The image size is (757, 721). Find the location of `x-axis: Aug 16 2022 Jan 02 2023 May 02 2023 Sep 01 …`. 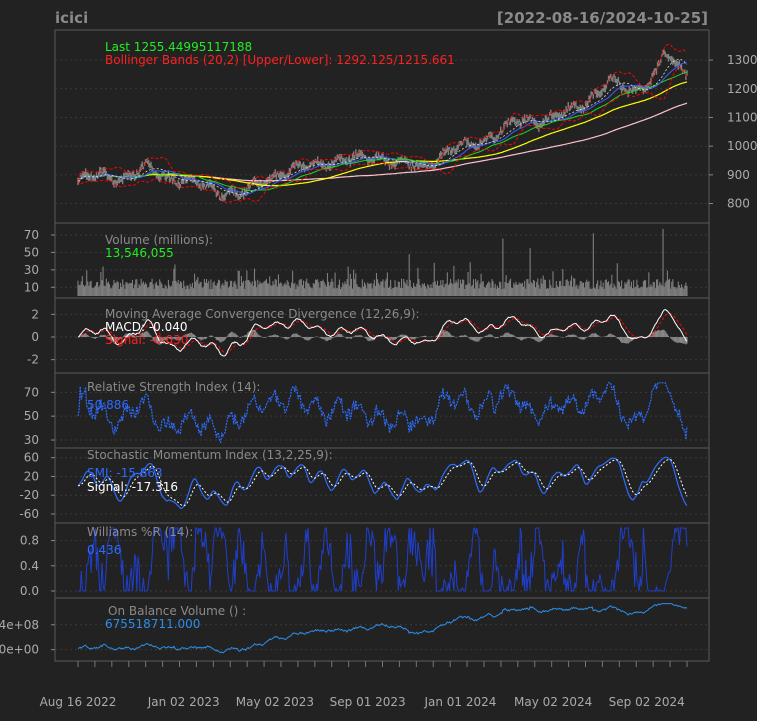

x-axis: Aug 16 2022 Jan 02 2023 May 02 2023 Sep 01 … is located at coordinates (374, 684).